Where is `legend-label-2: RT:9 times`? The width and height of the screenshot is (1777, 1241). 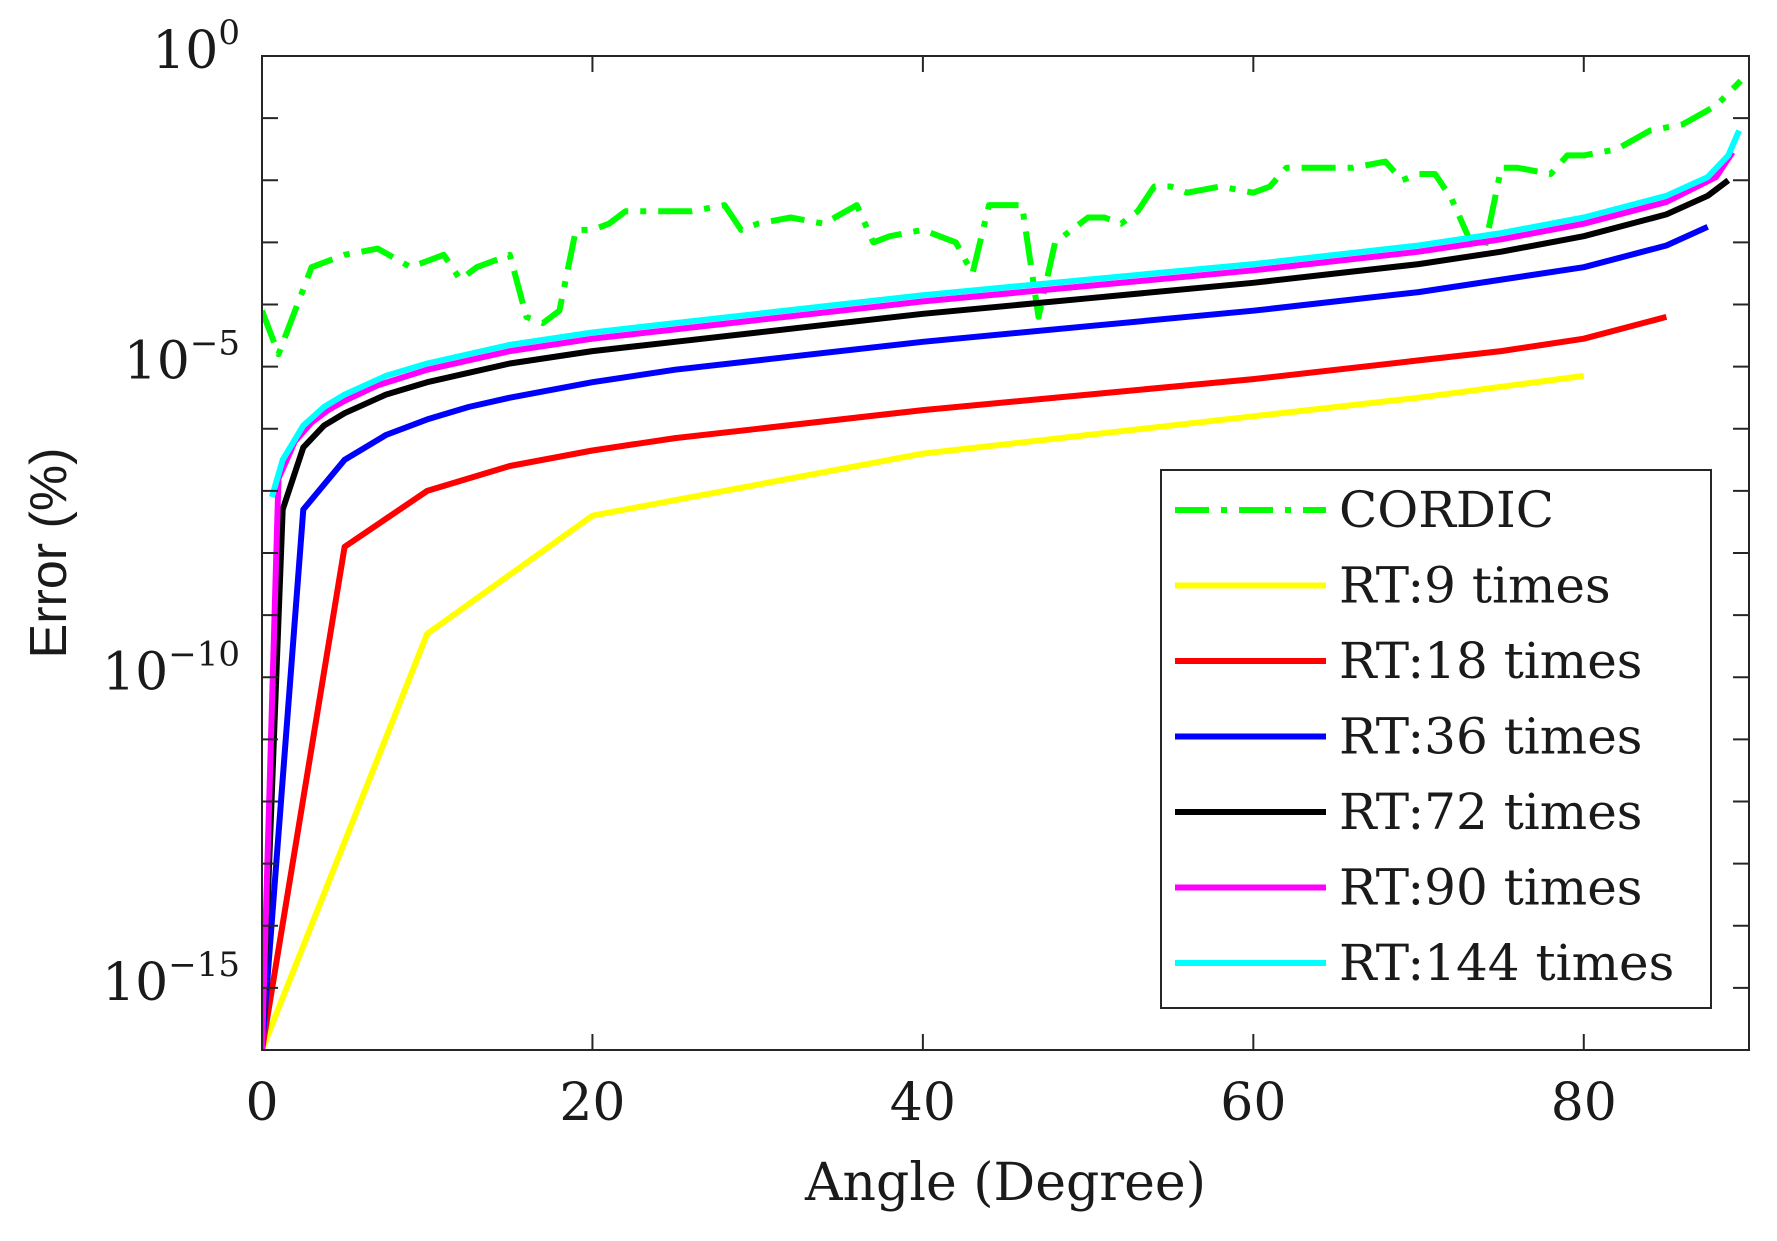 legend-label-2: RT:9 times is located at coordinates (1475, 586).